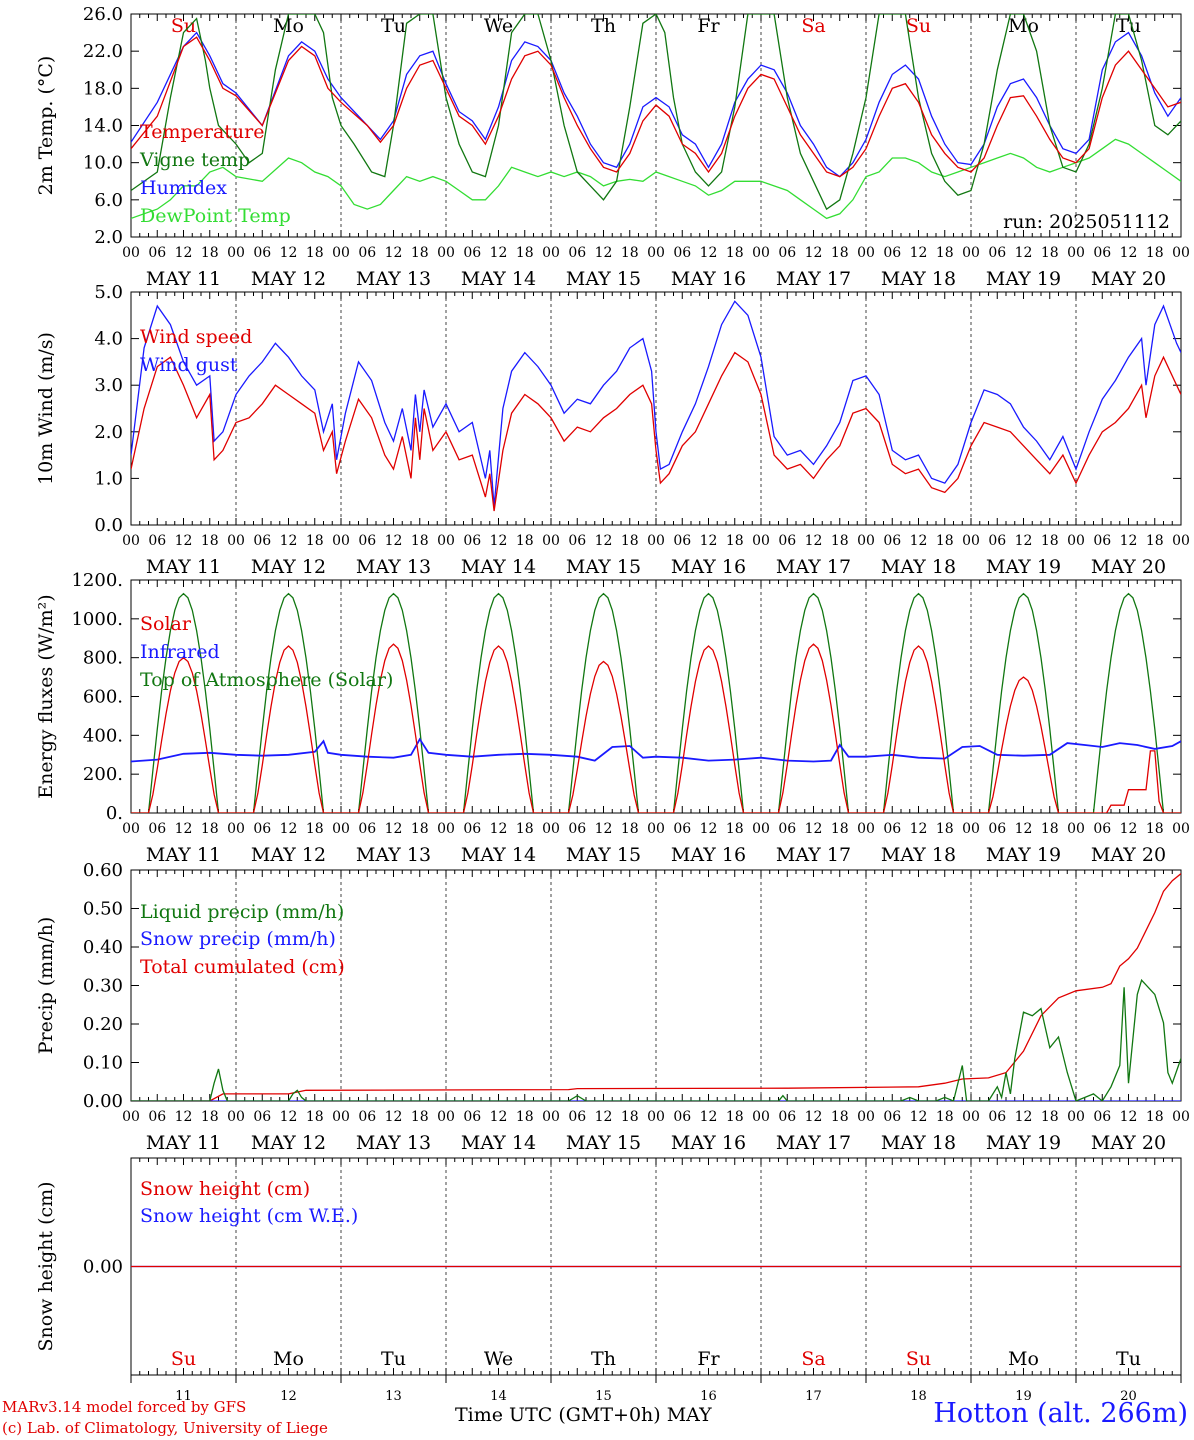 This screenshot has height=1440, width=1194. What do you see at coordinates (242, 967) in the screenshot?
I see `legend-entry: Total cumulated (cm)` at bounding box center [242, 967].